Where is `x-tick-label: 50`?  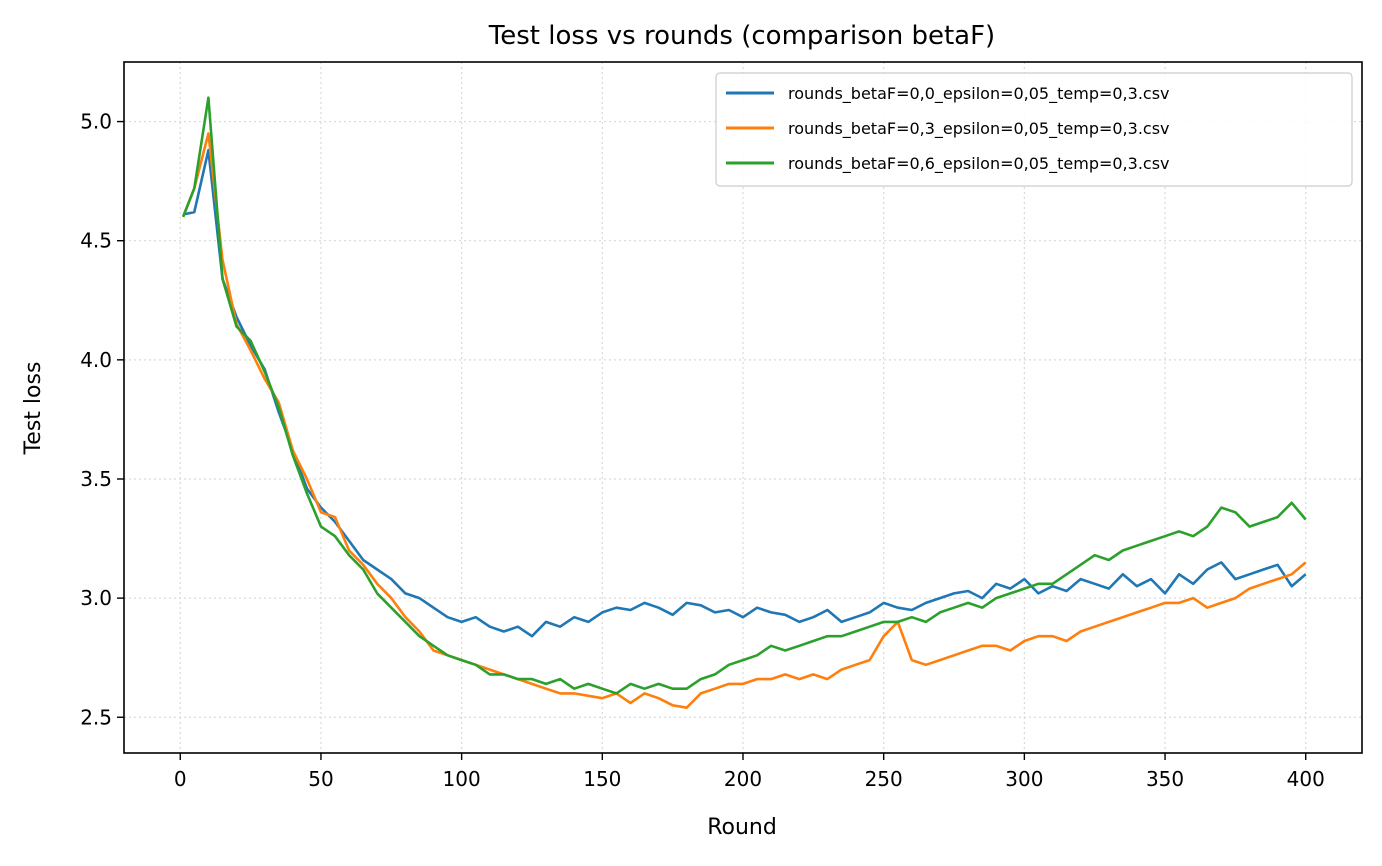
x-tick-label: 50 is located at coordinates (320, 779).